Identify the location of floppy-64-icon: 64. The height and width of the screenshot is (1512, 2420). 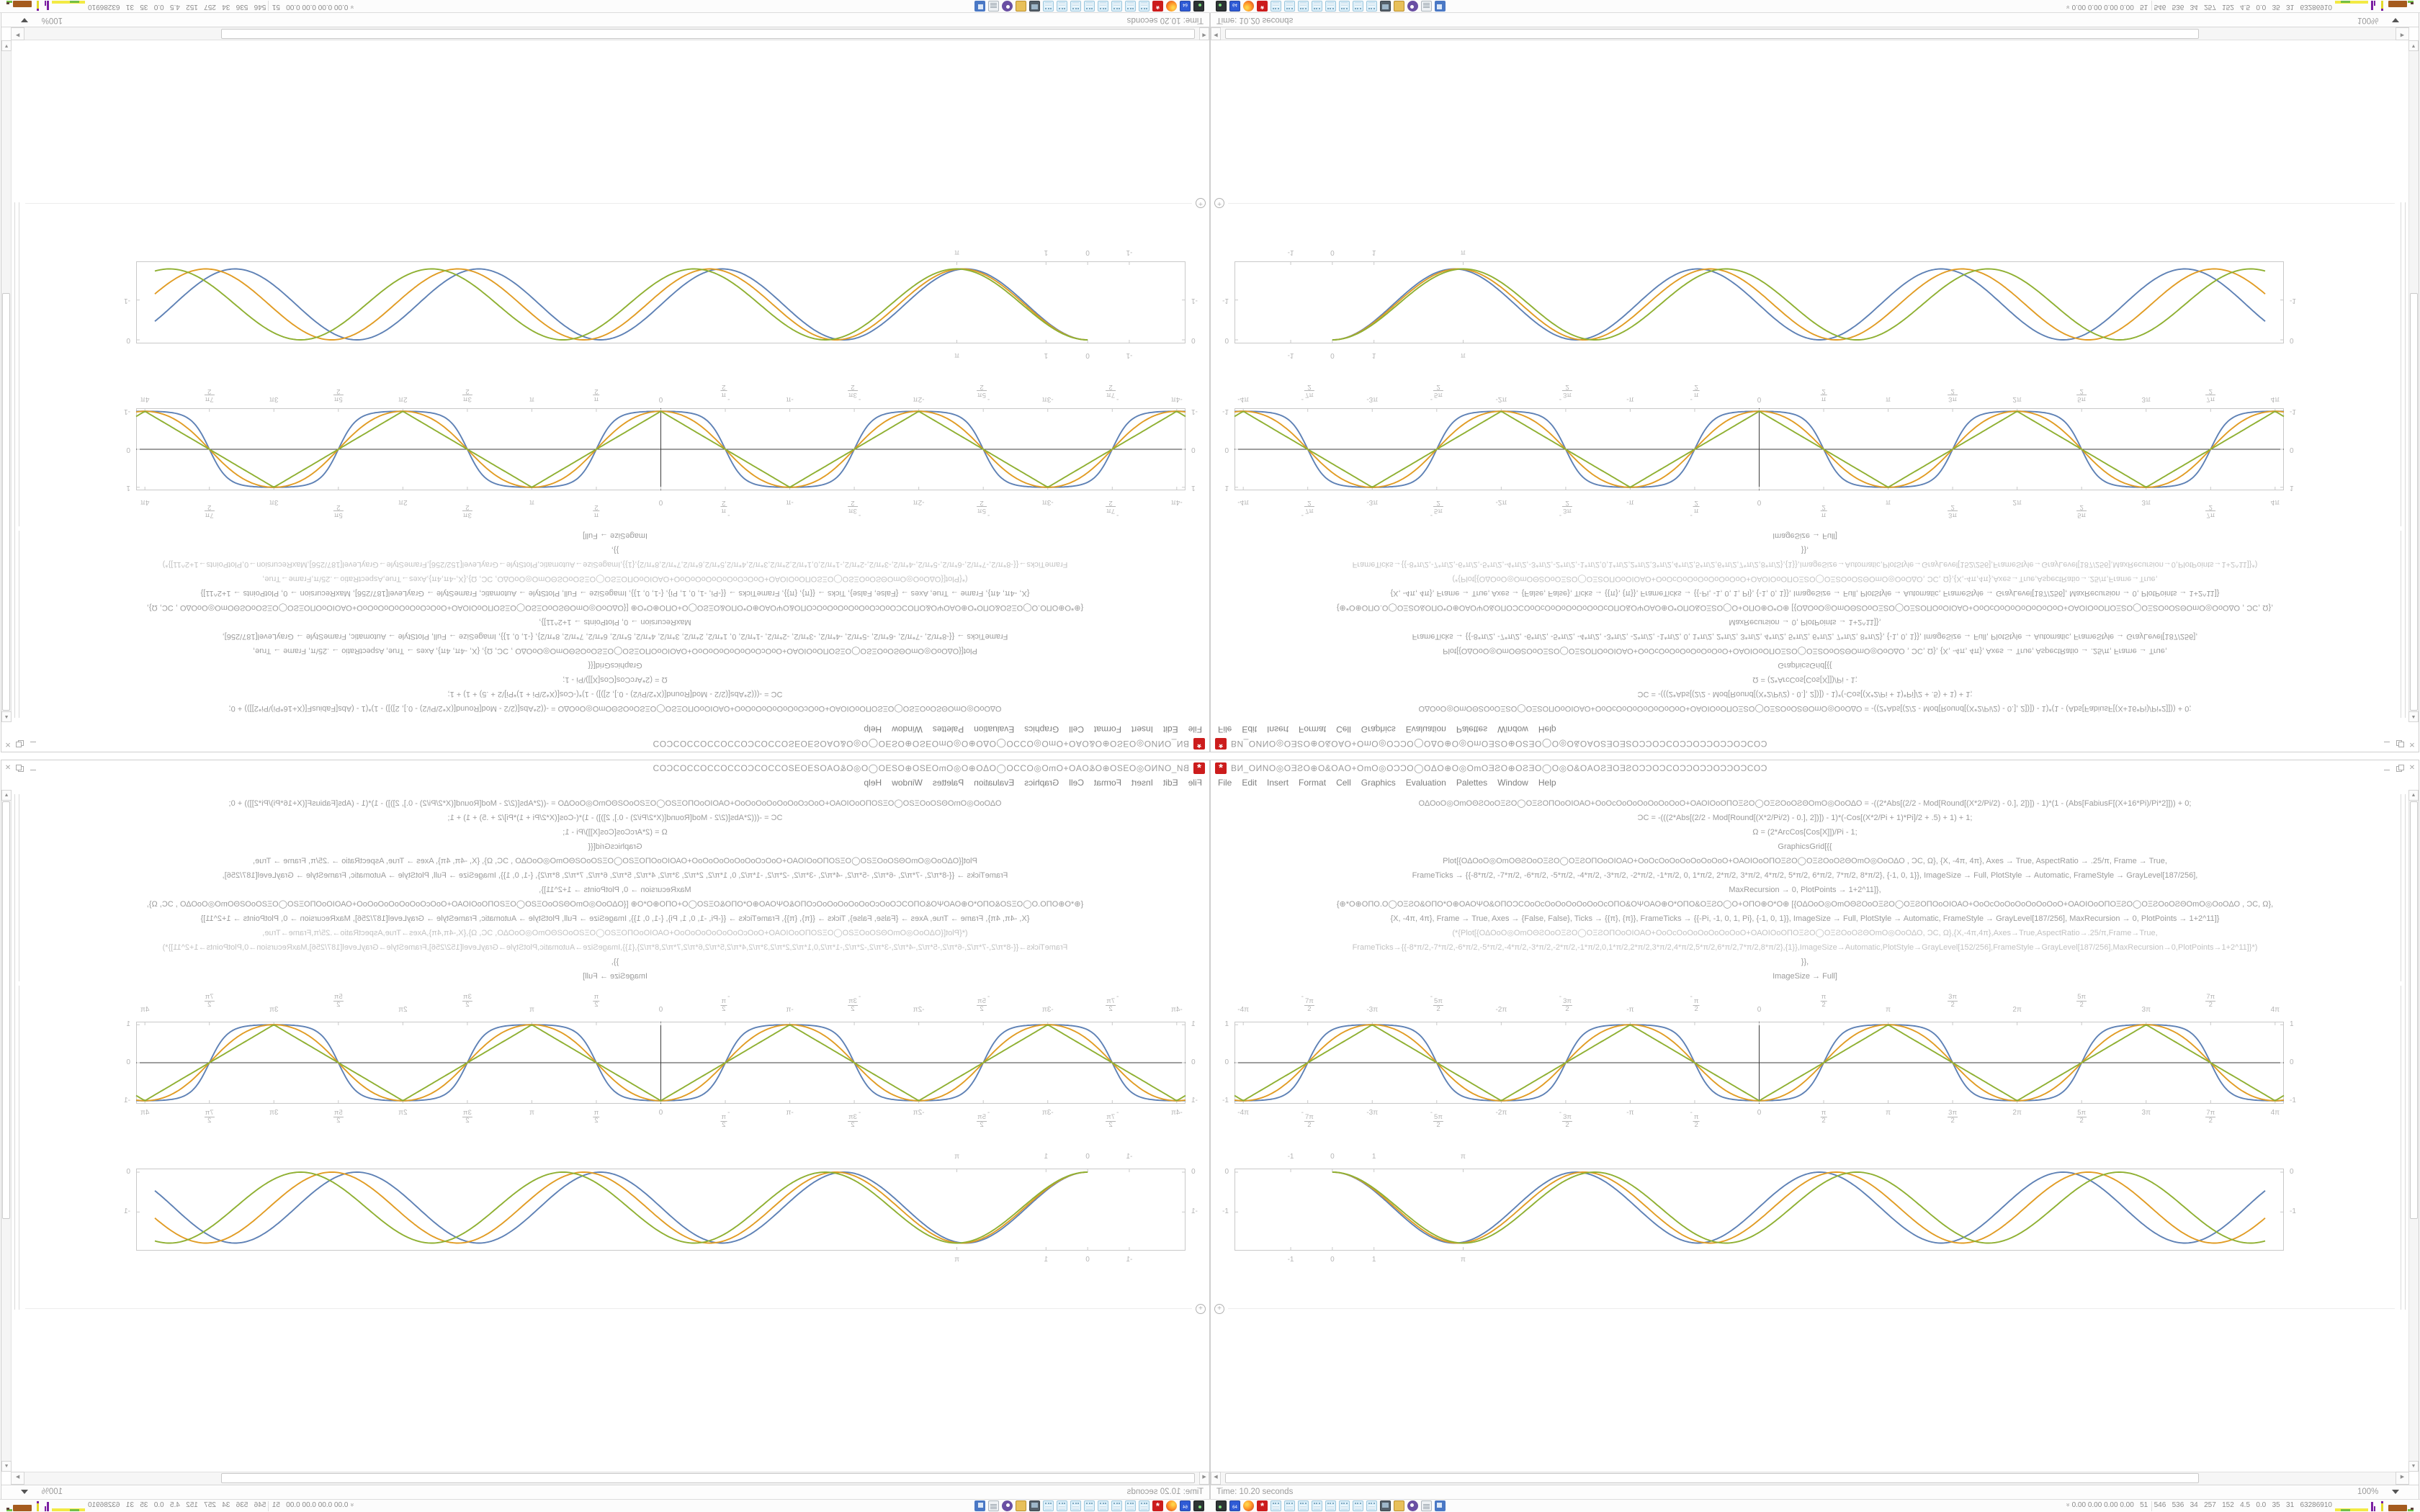
(1185, 1505).